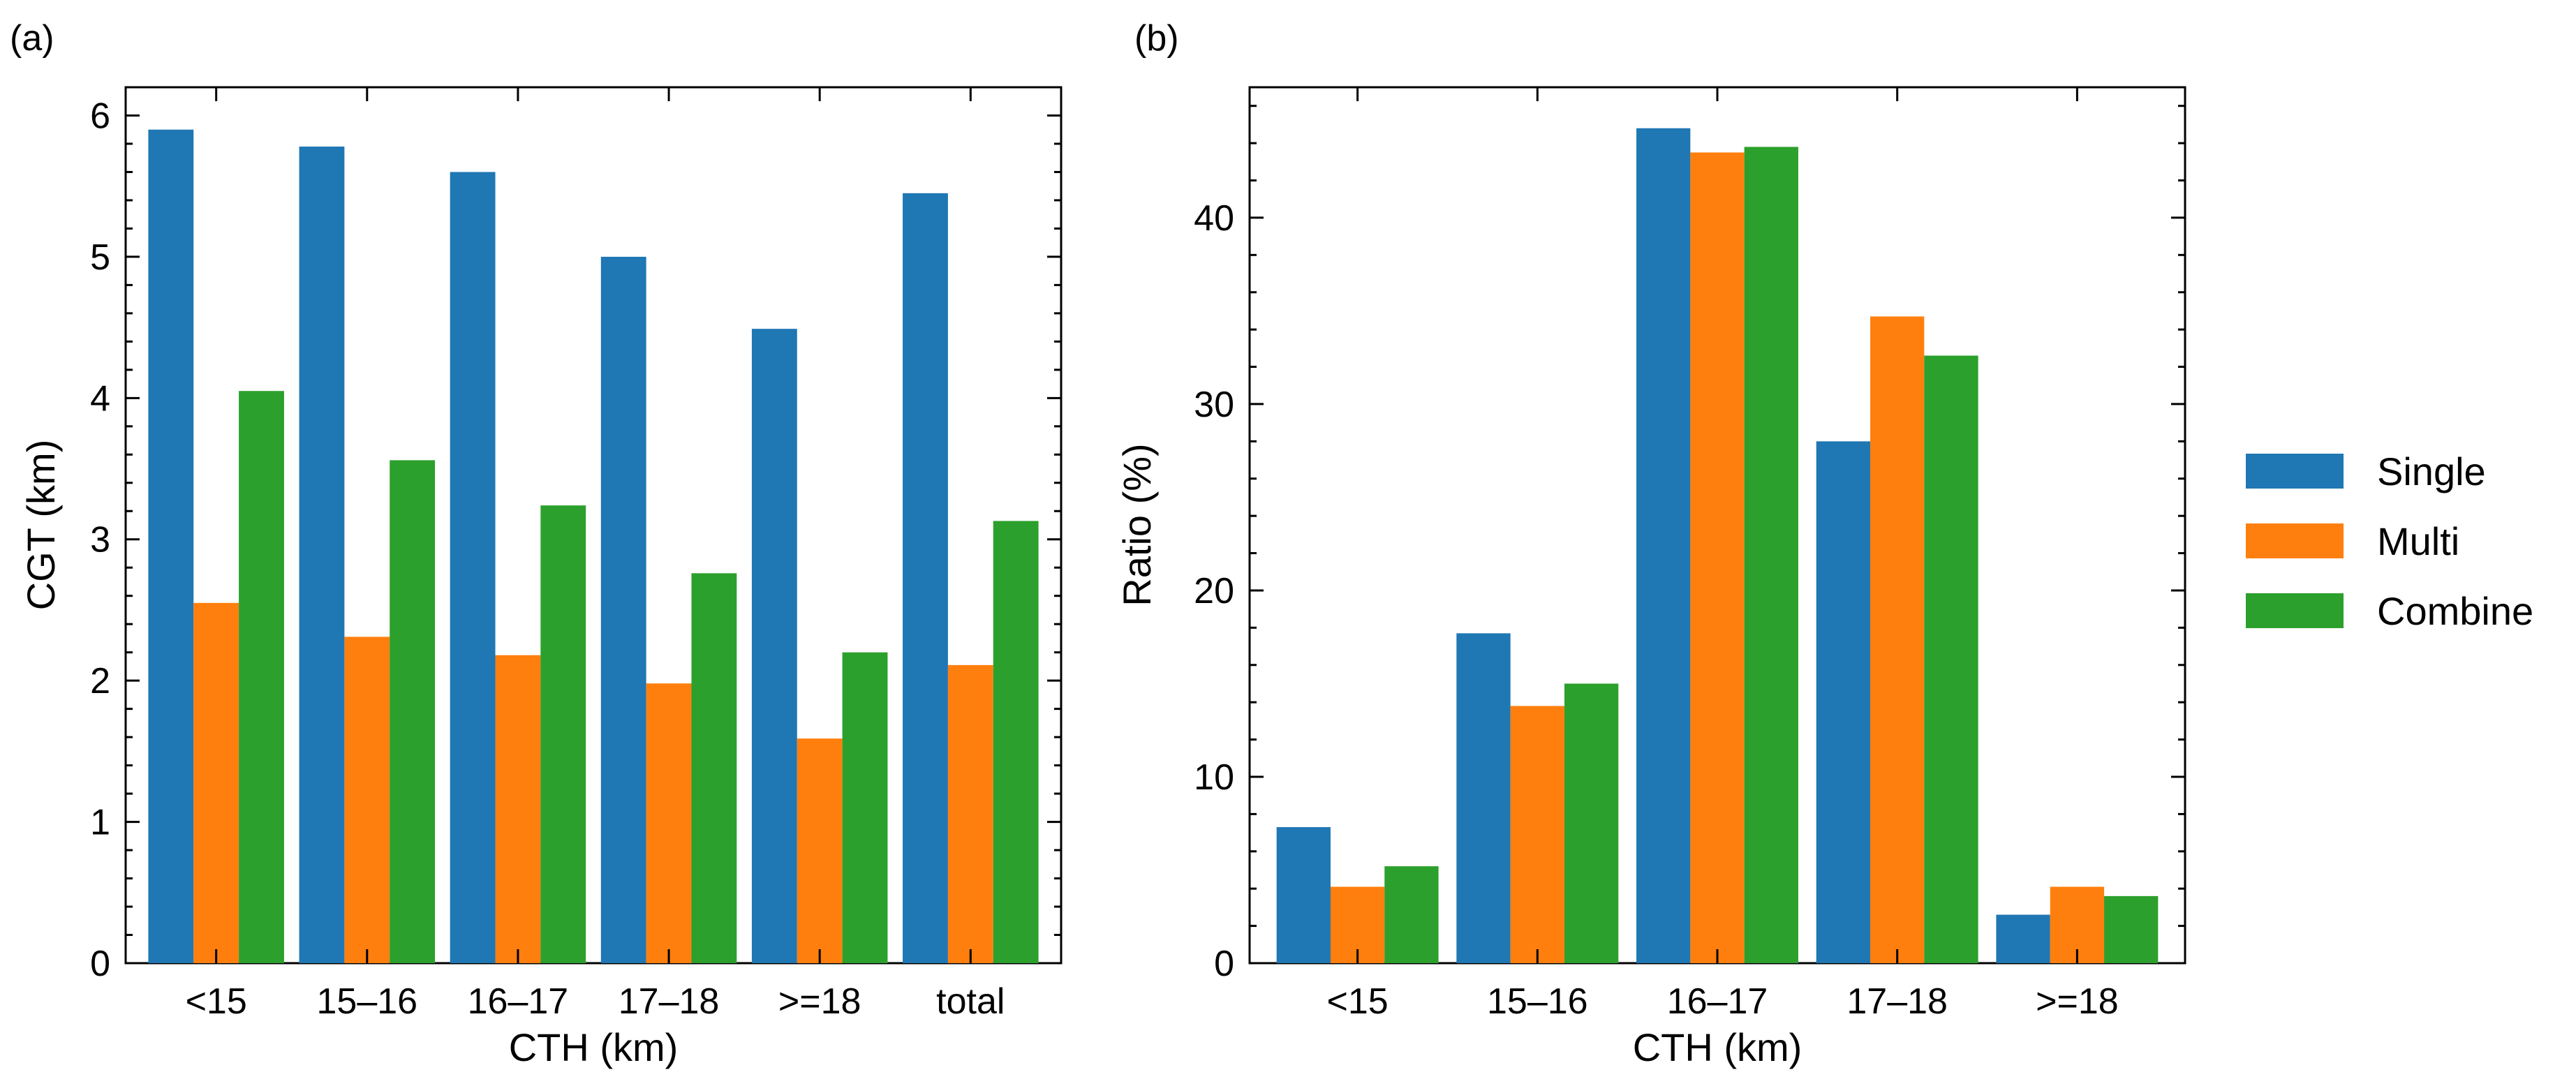 The width and height of the screenshot is (2576, 1086). I want to click on legend-swatch-multi, so click(2295, 540).